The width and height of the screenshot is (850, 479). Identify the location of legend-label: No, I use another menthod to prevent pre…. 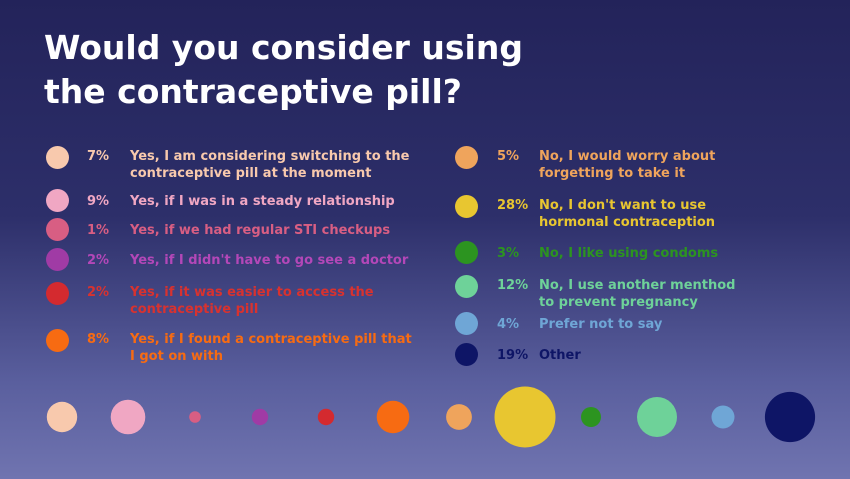
(637, 294).